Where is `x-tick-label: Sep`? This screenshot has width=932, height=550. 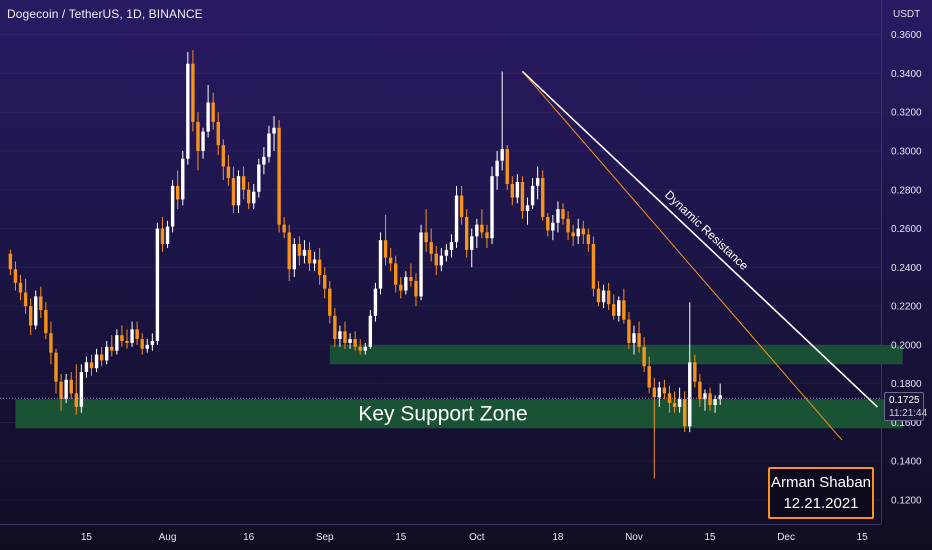 x-tick-label: Sep is located at coordinates (325, 537).